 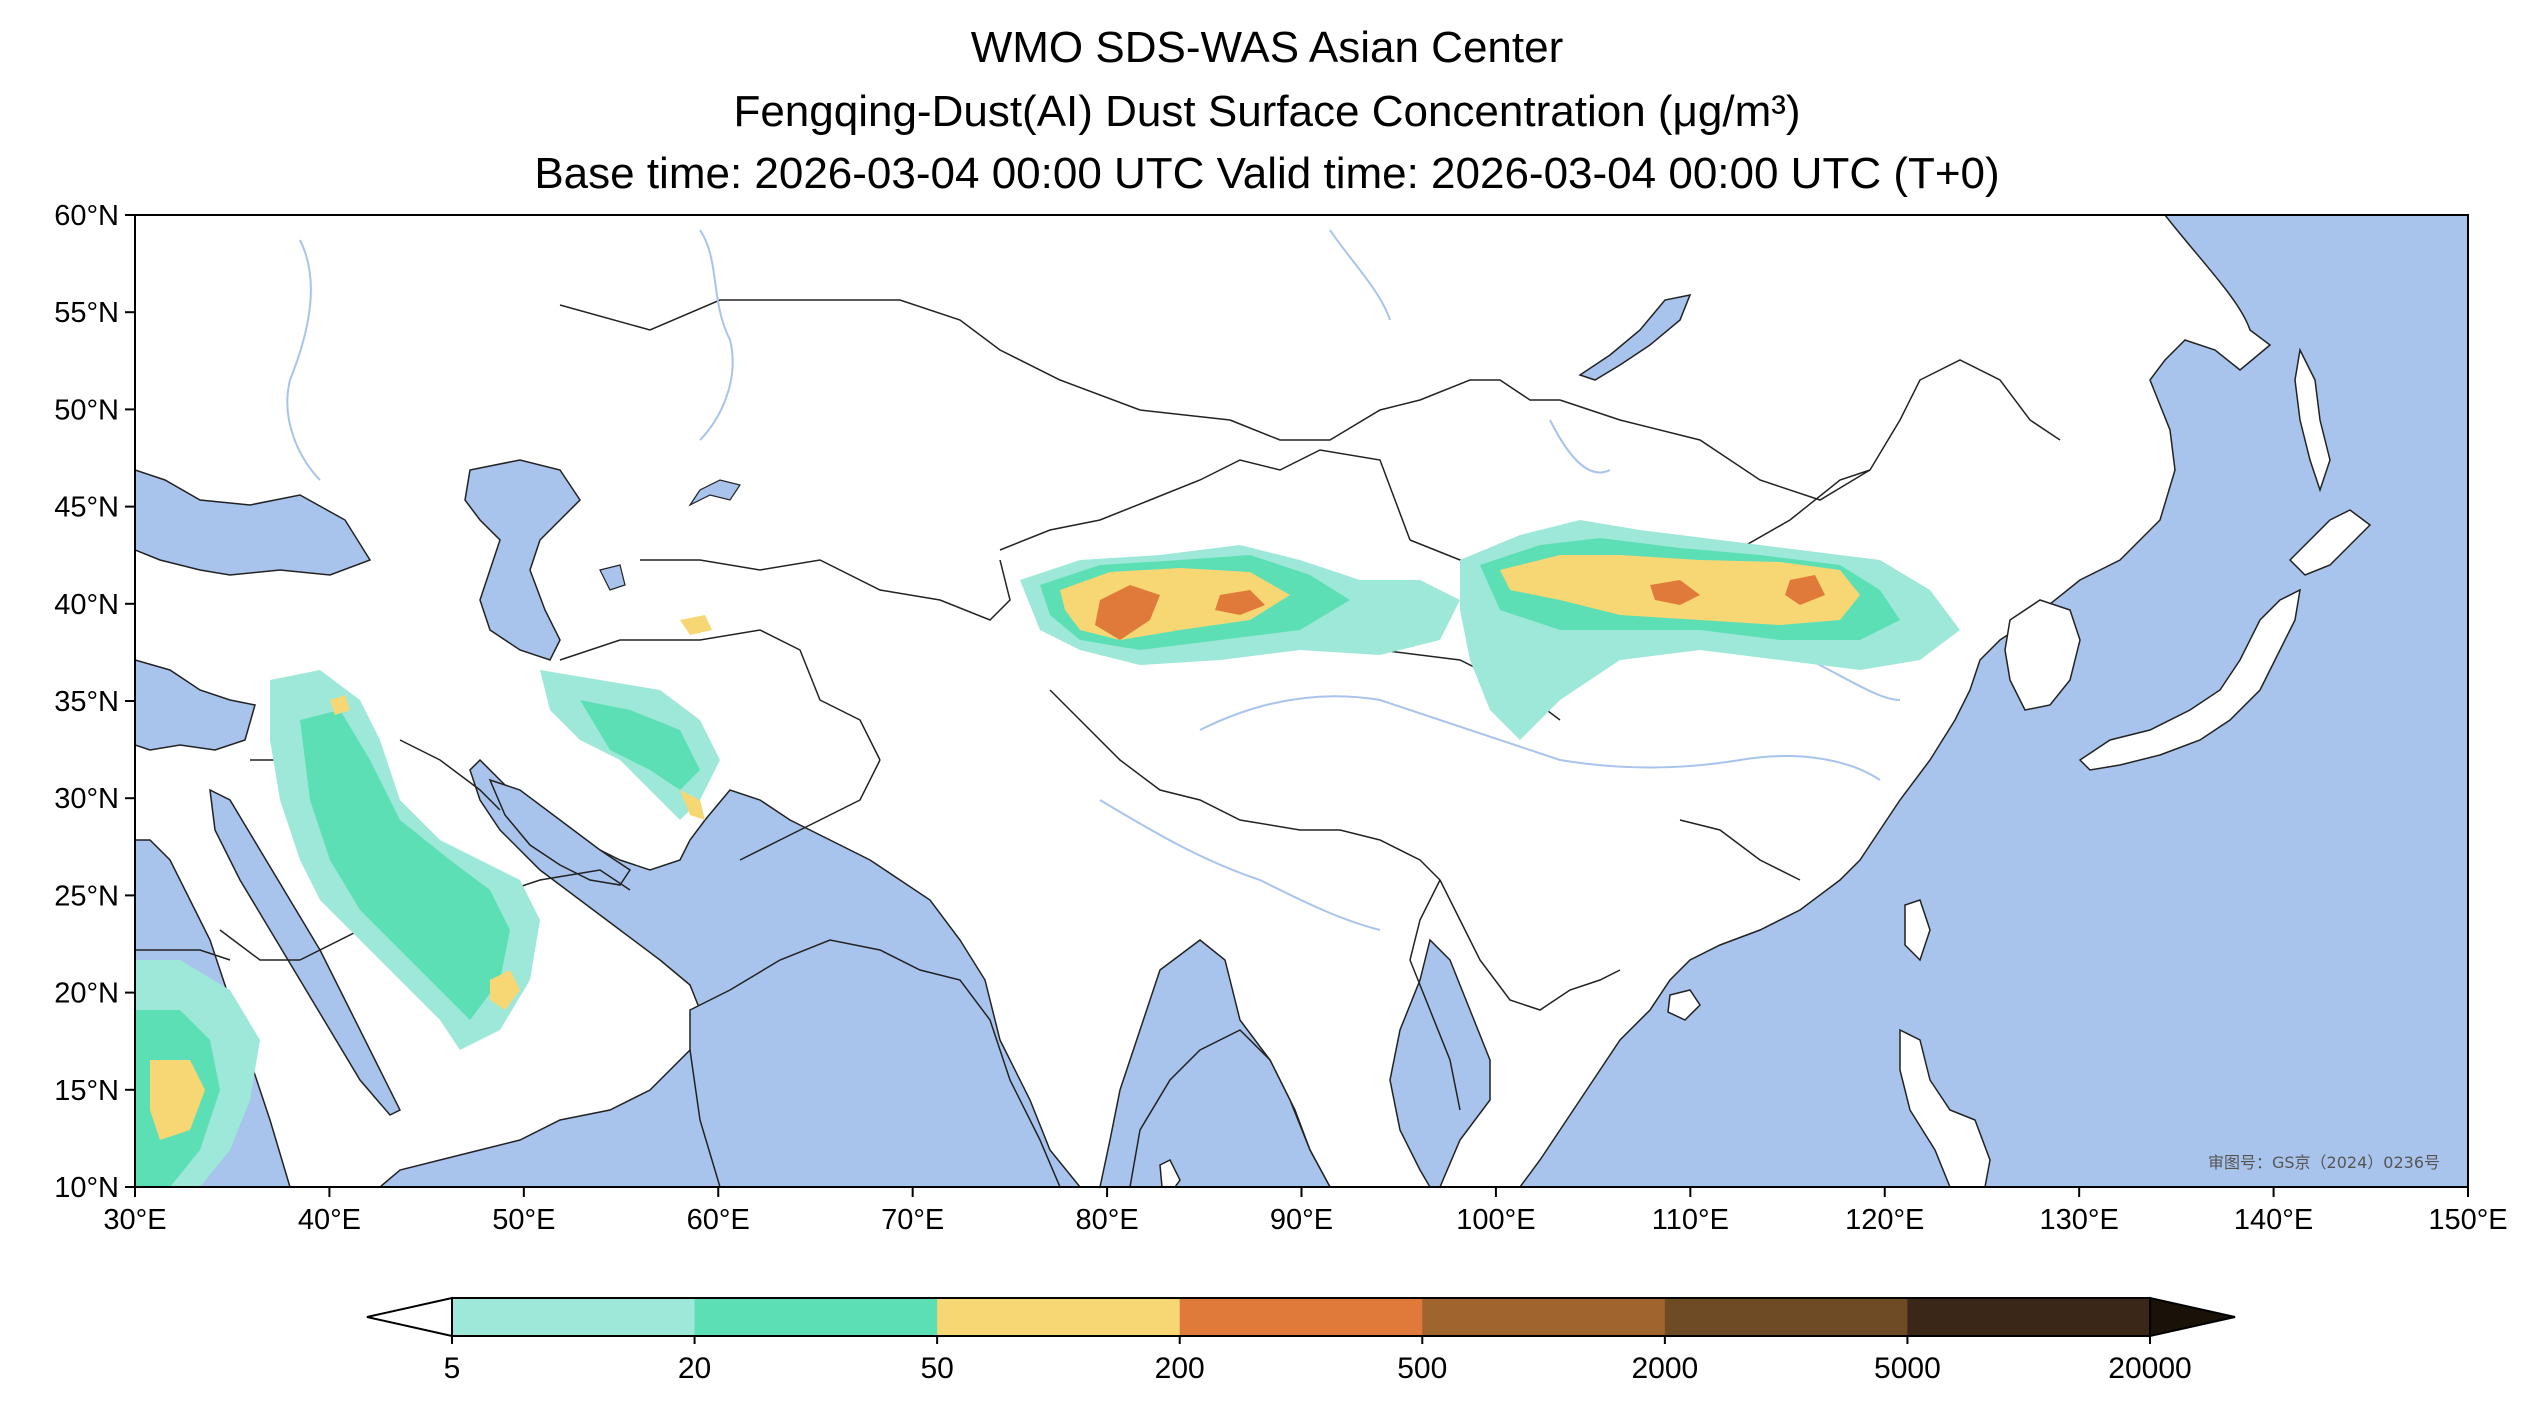 What do you see at coordinates (936, 1368) in the screenshot?
I see `colorbar-level-label: 50` at bounding box center [936, 1368].